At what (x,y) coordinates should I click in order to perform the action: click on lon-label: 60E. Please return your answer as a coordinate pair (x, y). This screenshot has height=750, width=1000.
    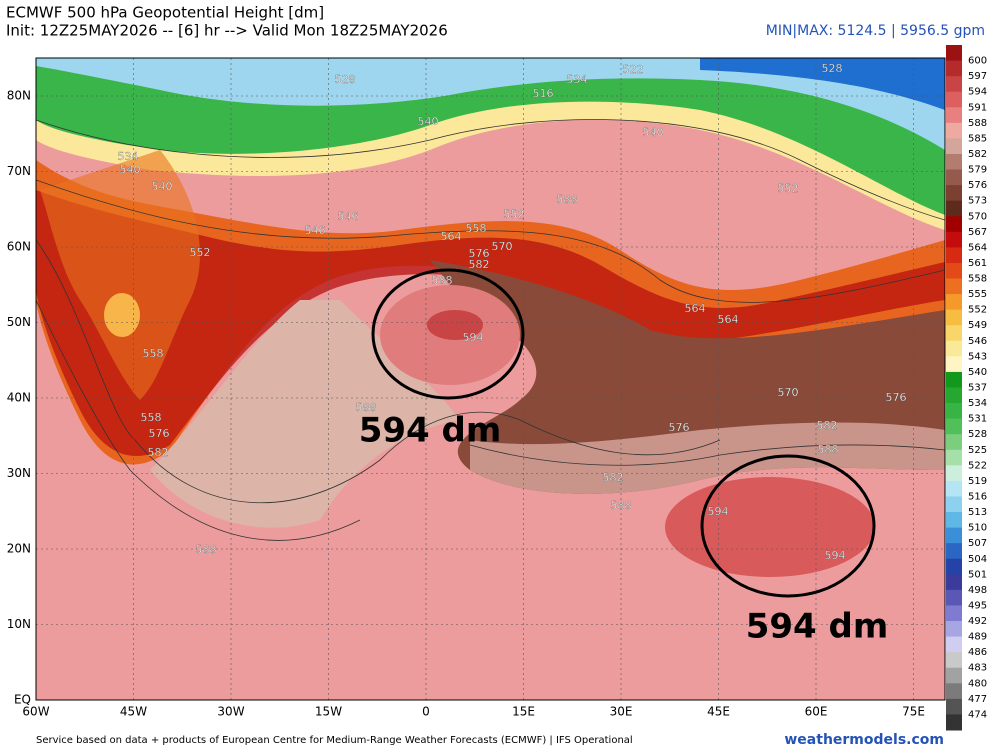
    Looking at the image, I should click on (816, 712).